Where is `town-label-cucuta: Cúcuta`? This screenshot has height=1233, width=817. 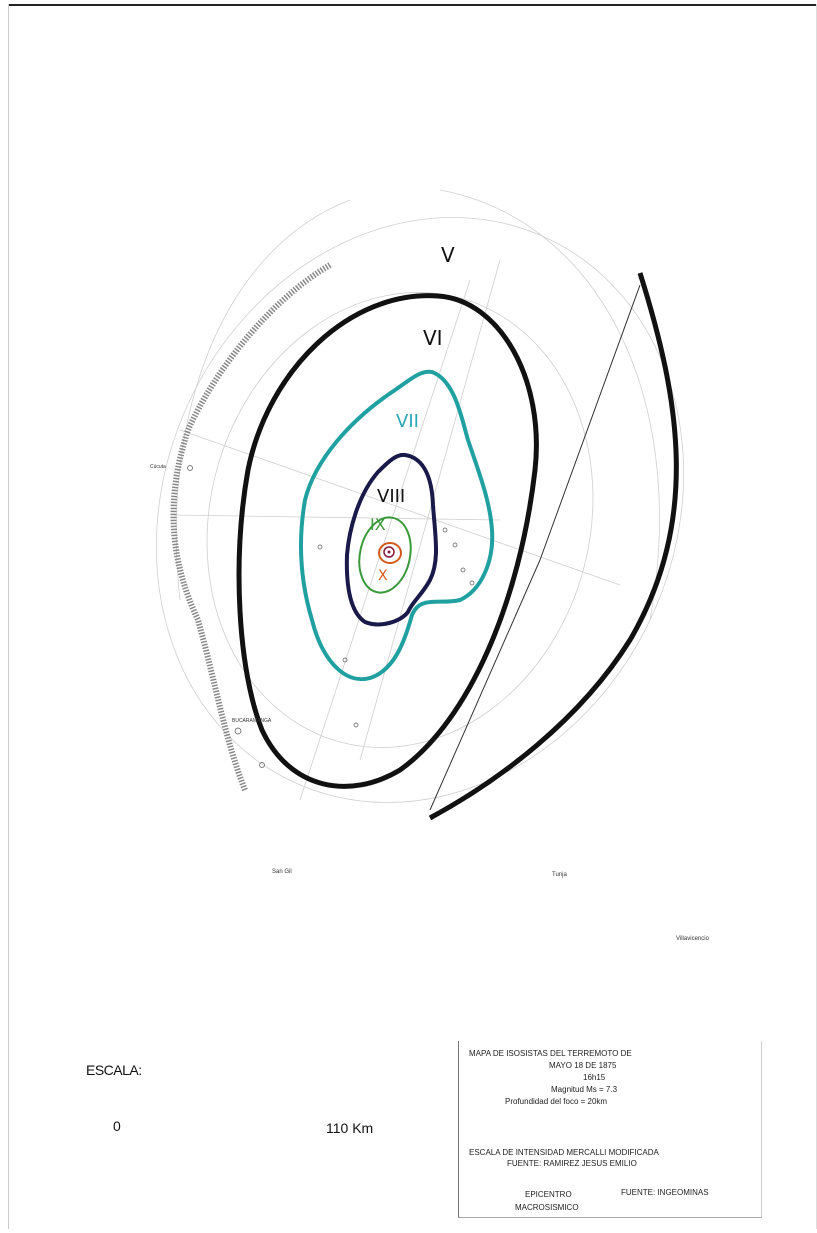
town-label-cucuta: Cúcuta is located at coordinates (158, 467).